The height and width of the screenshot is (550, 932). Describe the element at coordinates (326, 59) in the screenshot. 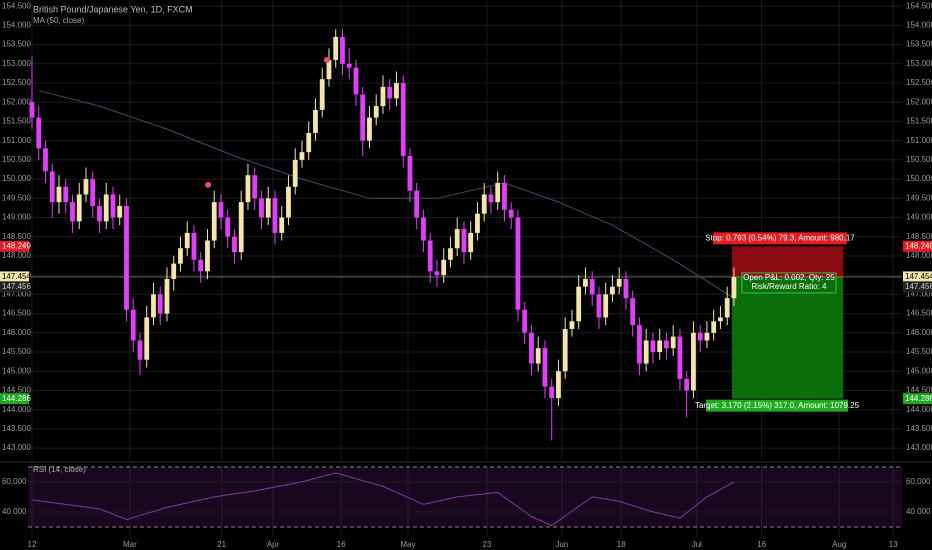

I see `signal-marker` at that location.